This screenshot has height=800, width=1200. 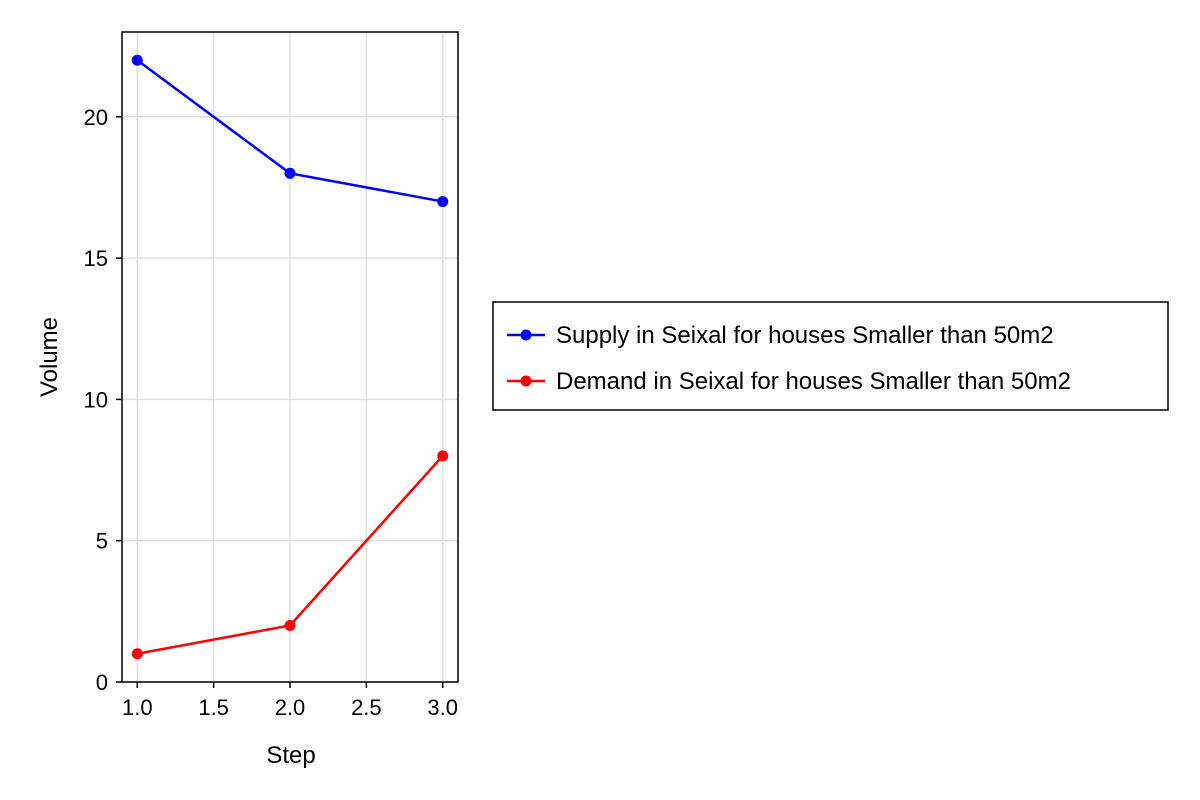 What do you see at coordinates (96, 117) in the screenshot?
I see `y-tick-label: 20` at bounding box center [96, 117].